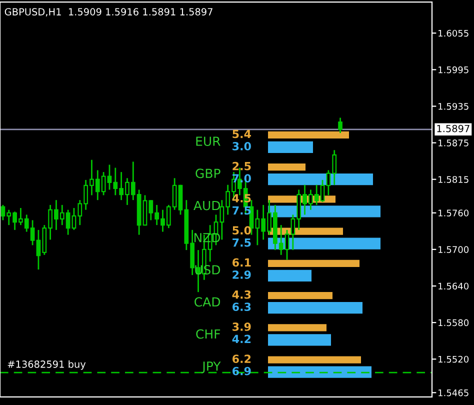  I want to click on ref-line-label: 1.5897, so click(453, 128).